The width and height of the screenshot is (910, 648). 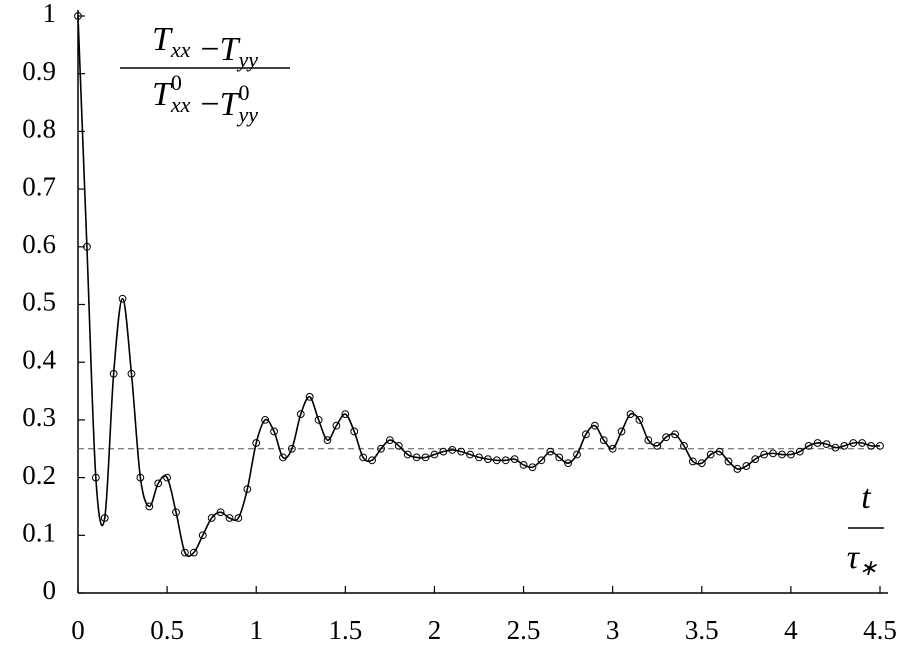 I want to click on x-tick-label: 1.5, so click(x=345, y=630).